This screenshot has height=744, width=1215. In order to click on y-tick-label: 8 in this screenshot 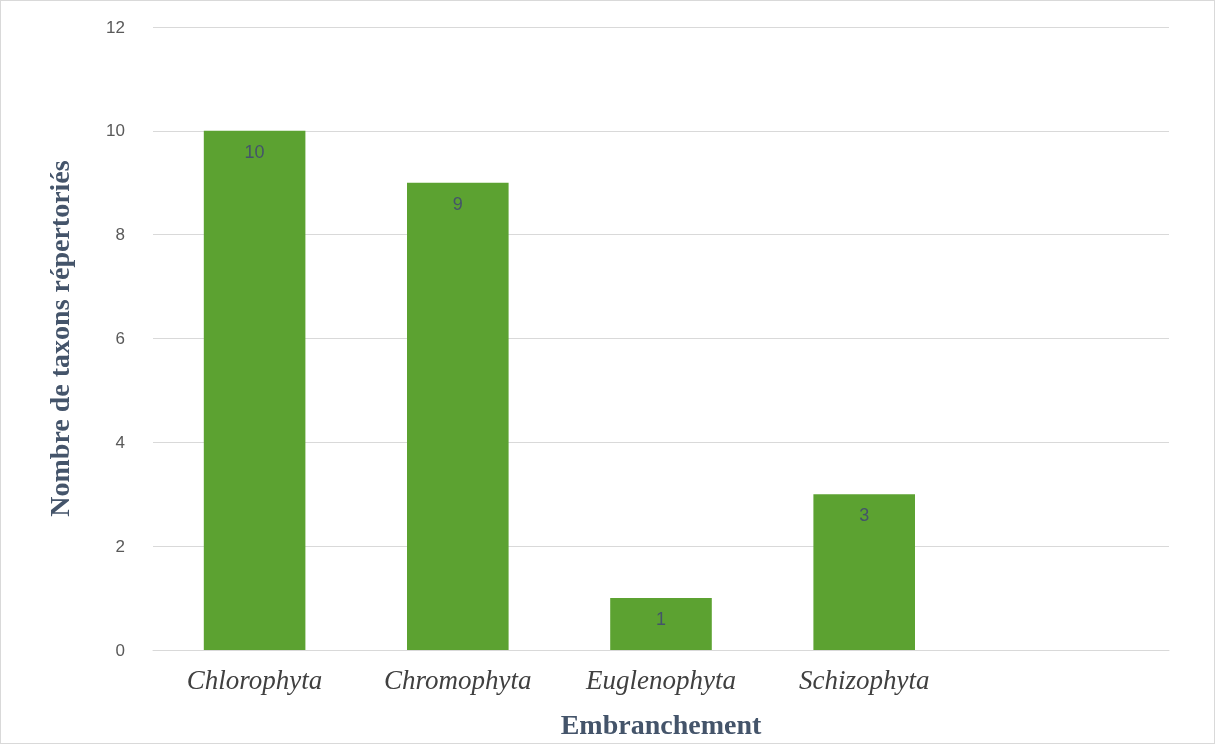, I will do `click(120, 235)`.